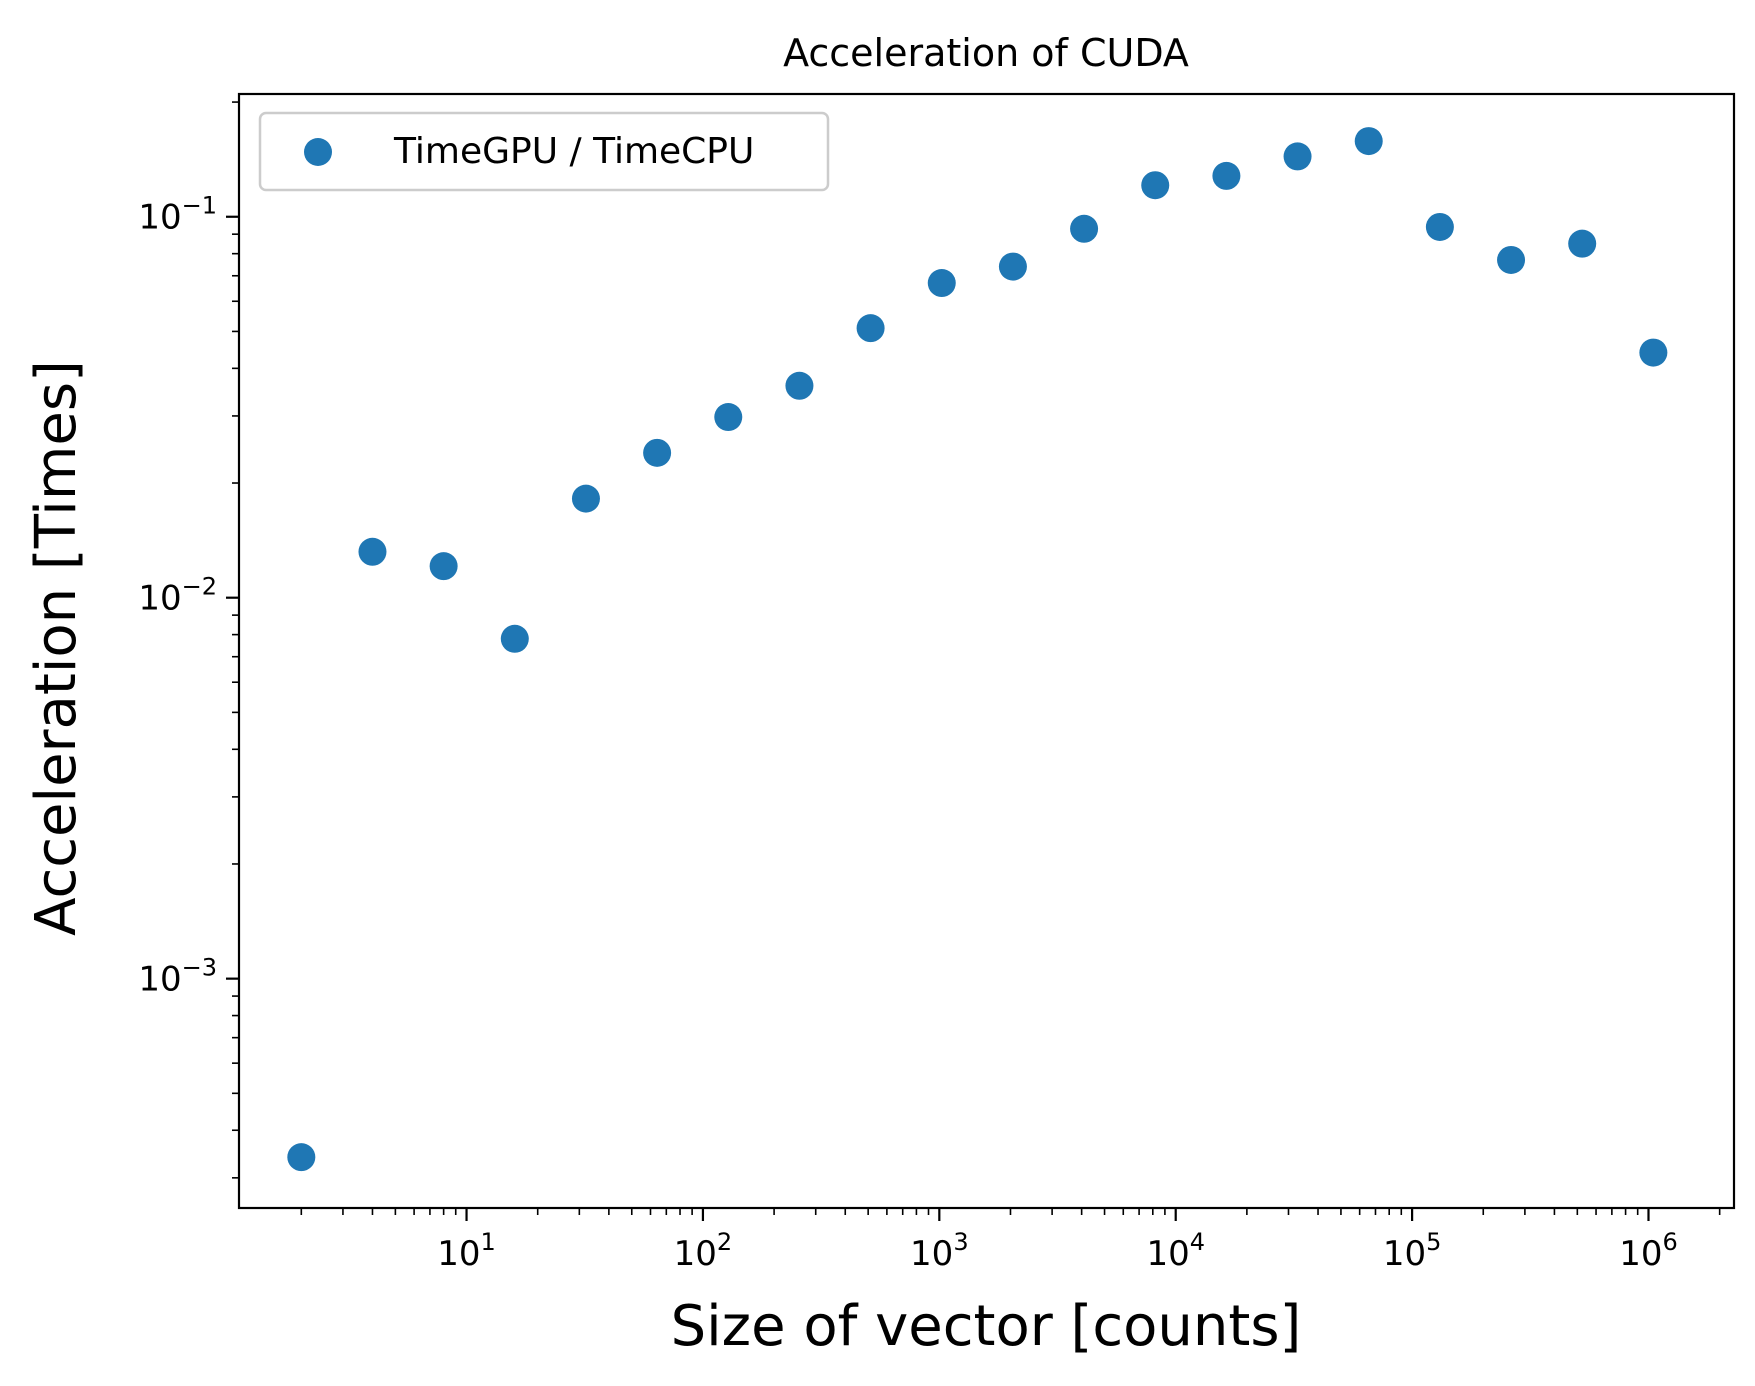 The width and height of the screenshot is (1755, 1386). What do you see at coordinates (986, 1326) in the screenshot?
I see `x-axis-label: Size of vector [counts]` at bounding box center [986, 1326].